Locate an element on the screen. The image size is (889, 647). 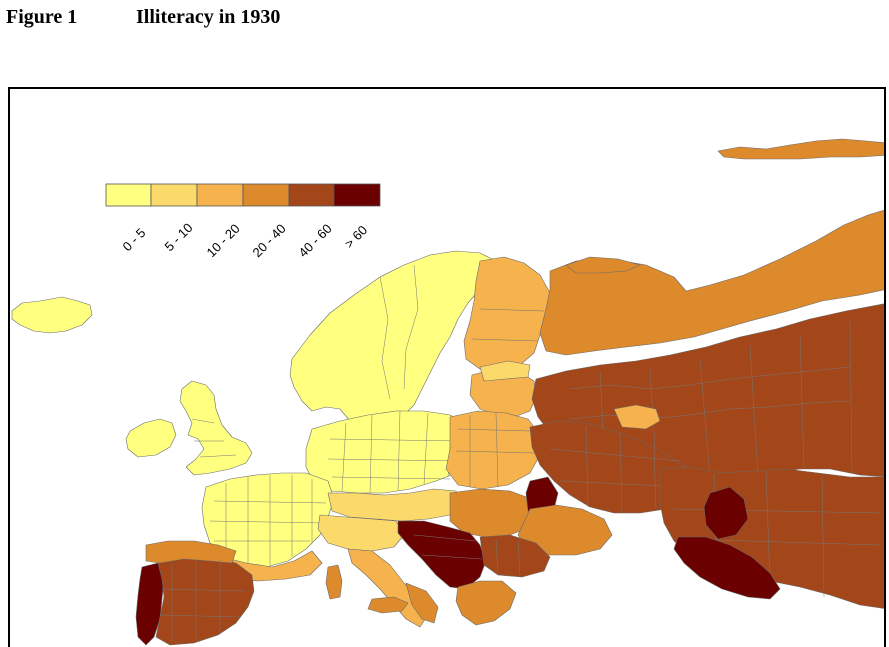
figure-title: Illiteracy in 1930 is located at coordinates (208, 17).